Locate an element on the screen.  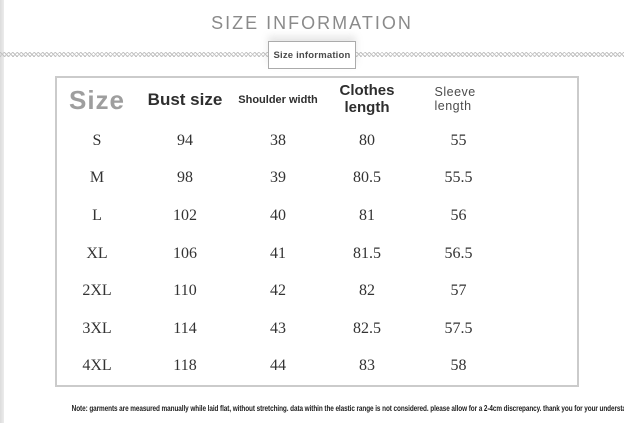
cell-sleeve: 58 is located at coordinates (458, 366).